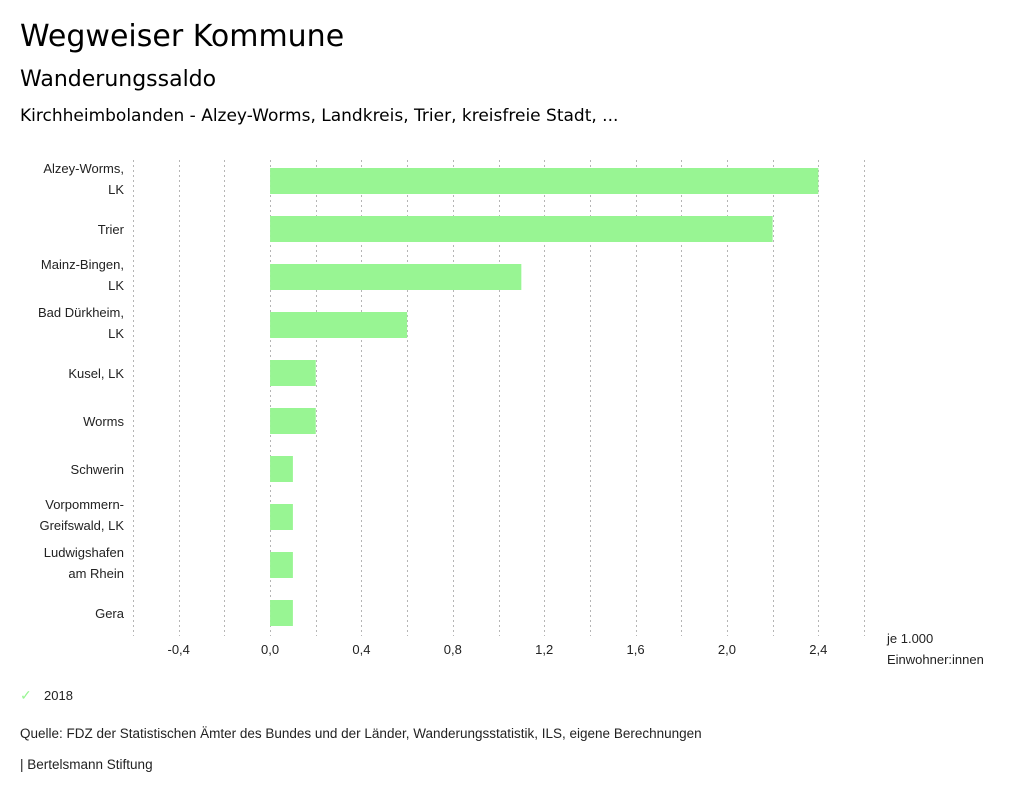 The height and width of the screenshot is (799, 1024). What do you see at coordinates (361, 649) in the screenshot?
I see `x-tick-label: 0,4` at bounding box center [361, 649].